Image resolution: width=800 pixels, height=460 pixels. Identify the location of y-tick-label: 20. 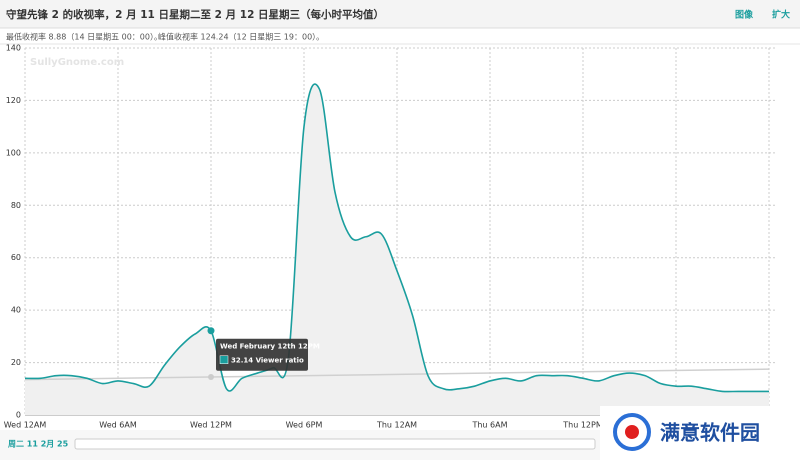
(16, 362).